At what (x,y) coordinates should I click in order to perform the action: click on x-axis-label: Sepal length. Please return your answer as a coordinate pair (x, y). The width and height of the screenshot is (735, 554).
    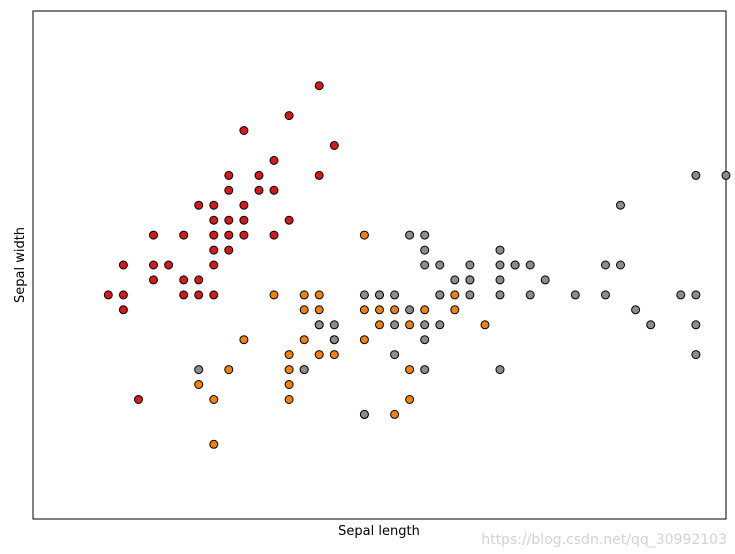
    Looking at the image, I should click on (379, 531).